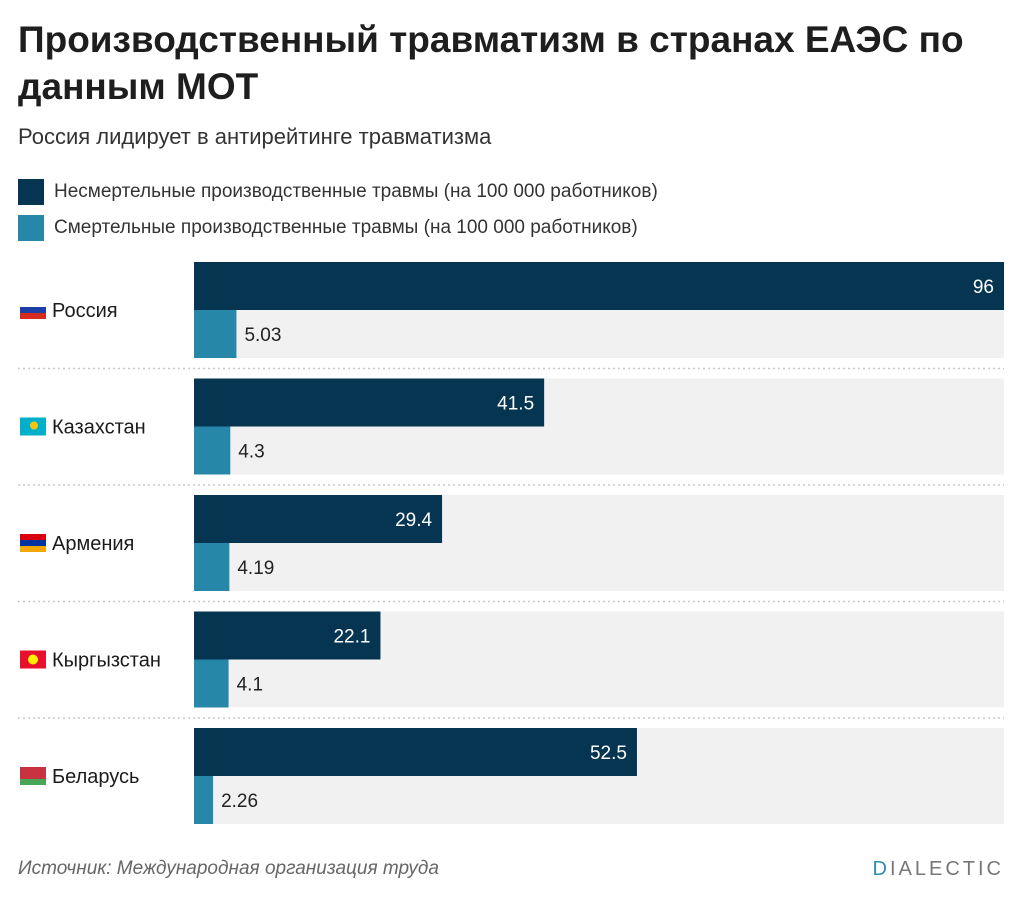  What do you see at coordinates (881, 869) in the screenshot?
I see `brand-logo-accent: D` at bounding box center [881, 869].